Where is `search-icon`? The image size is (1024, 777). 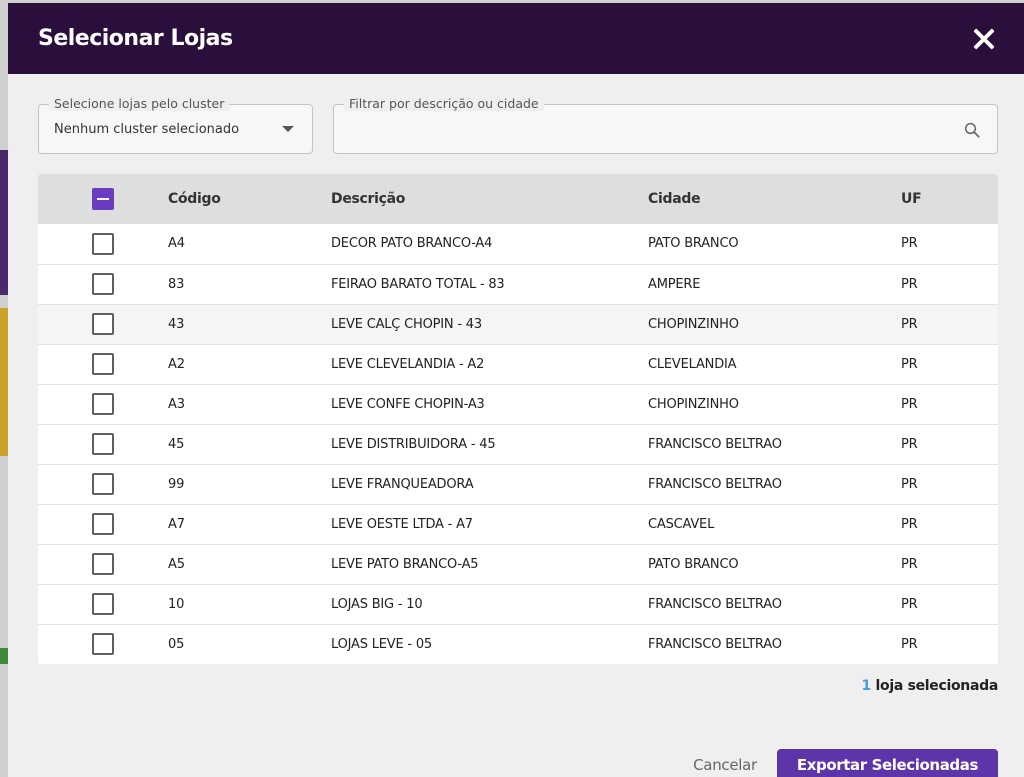 search-icon is located at coordinates (972, 130).